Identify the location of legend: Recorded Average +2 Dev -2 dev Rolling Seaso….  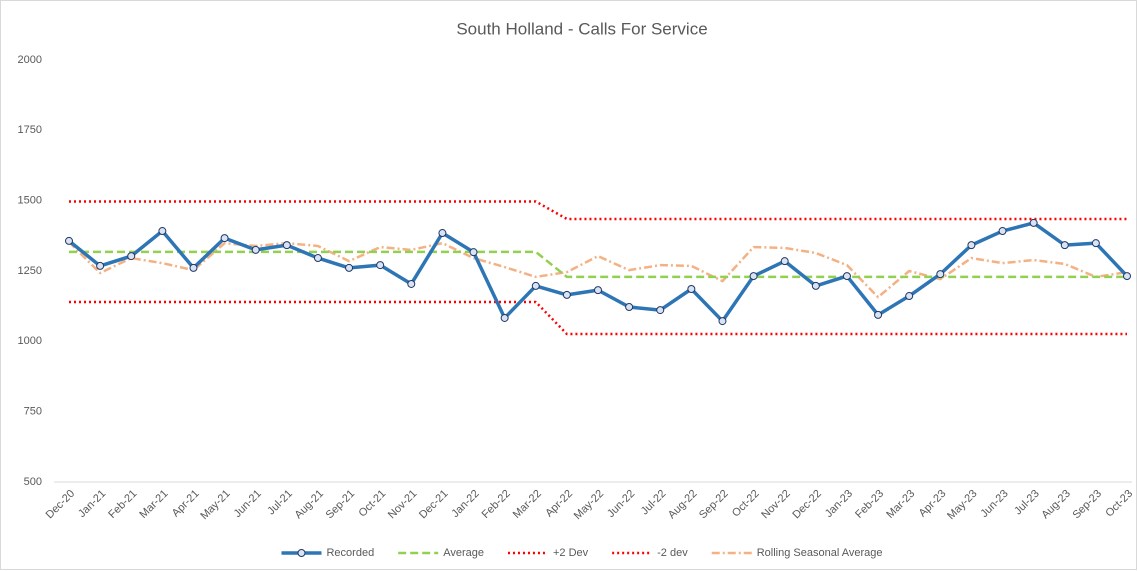
(582, 553).